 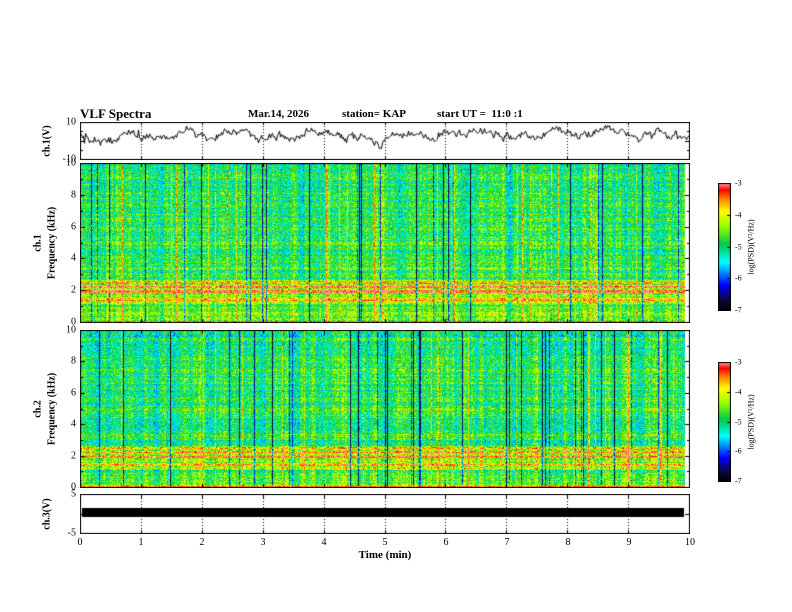 What do you see at coordinates (38, 243) in the screenshot?
I see `ch1-channel-axis-label: ch.1` at bounding box center [38, 243].